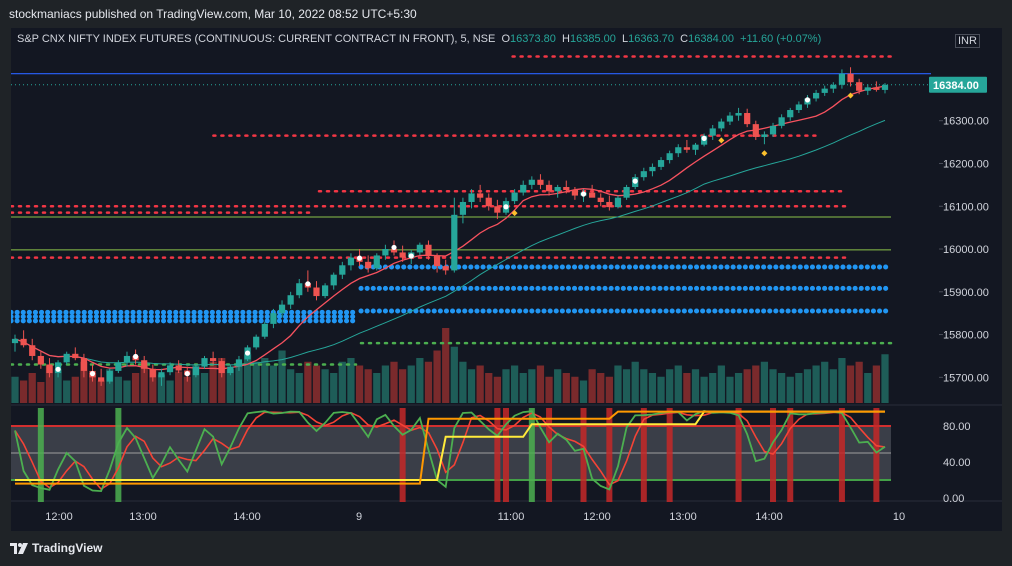  What do you see at coordinates (511, 517) in the screenshot?
I see `time-axis-label: 11:00` at bounding box center [511, 517].